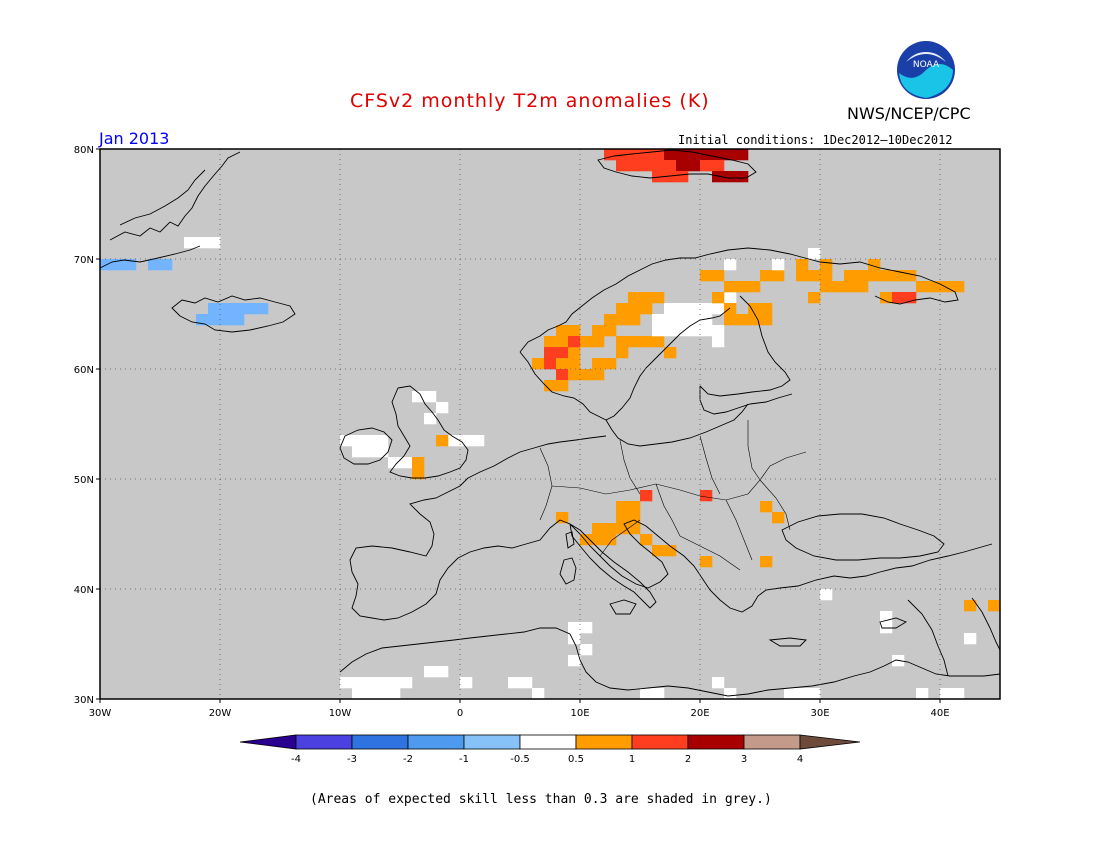 This screenshot has width=1100, height=850. What do you see at coordinates (84, 150) in the screenshot?
I see `y-tick-label: 80N` at bounding box center [84, 150].